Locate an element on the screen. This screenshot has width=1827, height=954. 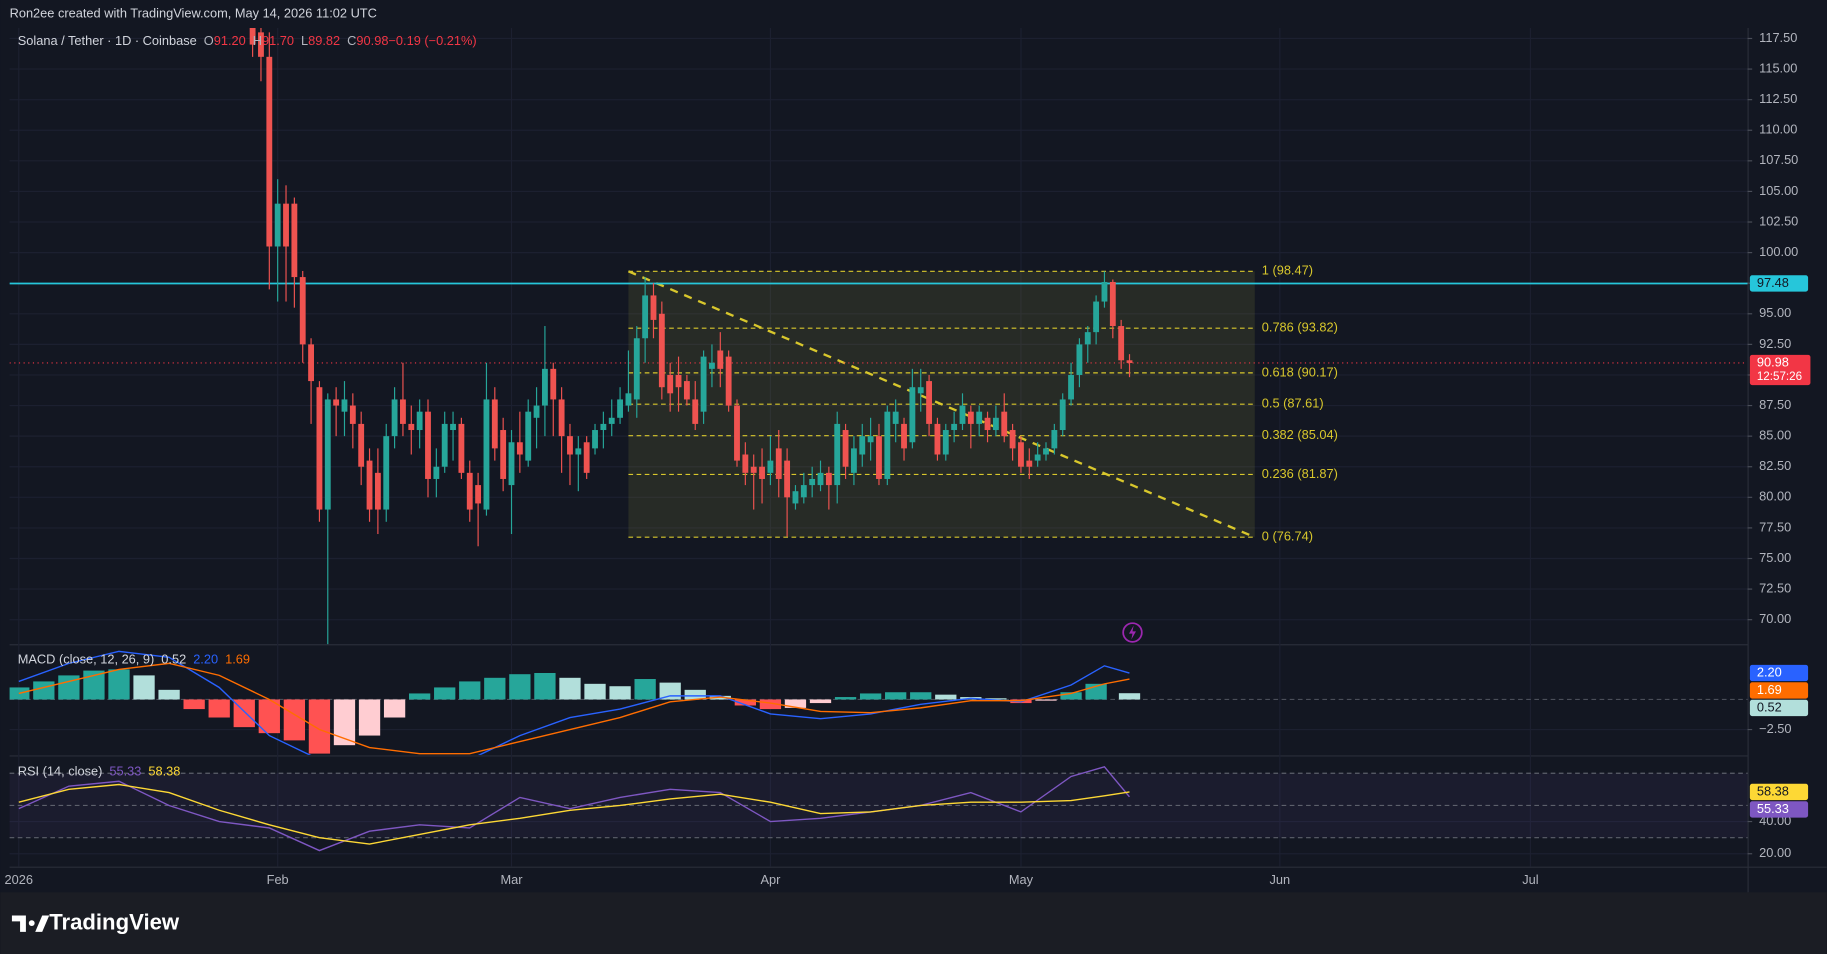
y-tick-label: 87.50 is located at coordinates (1775, 404).